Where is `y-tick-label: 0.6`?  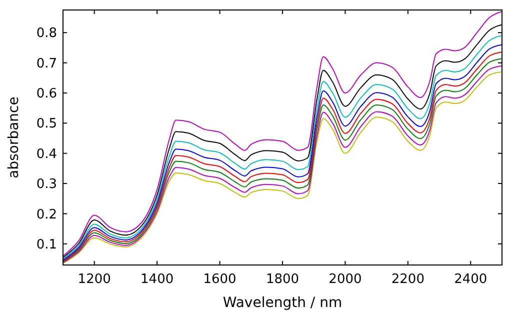
y-tick-label: 0.6 is located at coordinates (46, 94).